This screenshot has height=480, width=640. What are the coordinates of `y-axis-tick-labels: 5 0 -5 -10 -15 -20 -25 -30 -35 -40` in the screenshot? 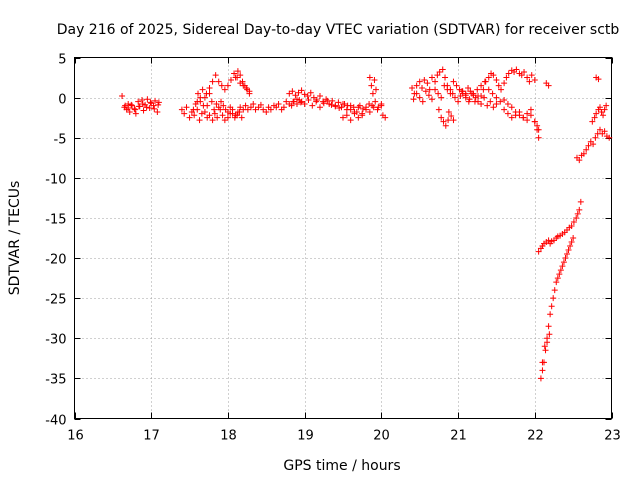 It's located at (55, 241).